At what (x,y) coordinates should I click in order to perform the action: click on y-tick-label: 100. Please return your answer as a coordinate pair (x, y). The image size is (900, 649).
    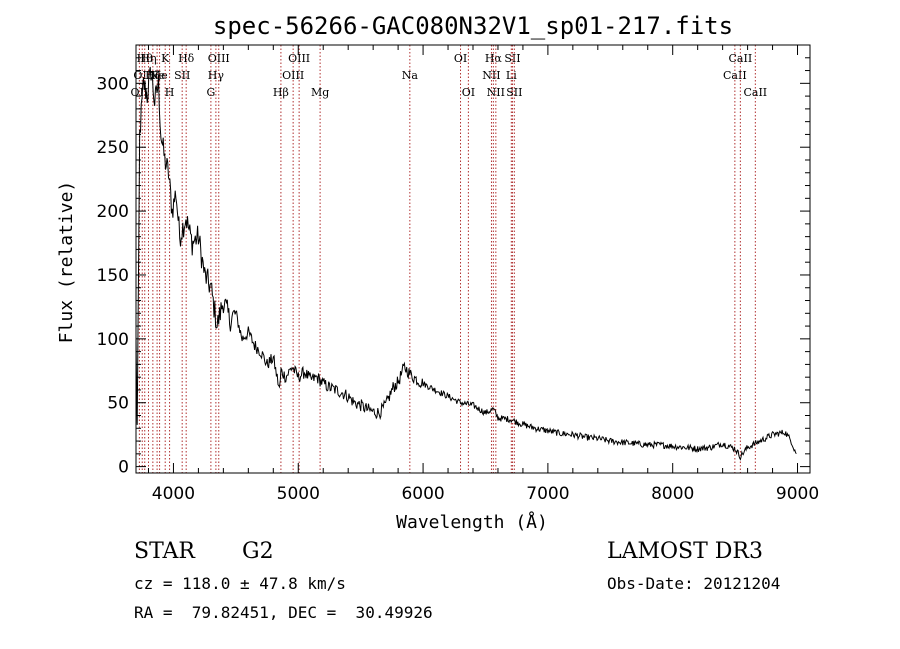
    Looking at the image, I should click on (113, 340).